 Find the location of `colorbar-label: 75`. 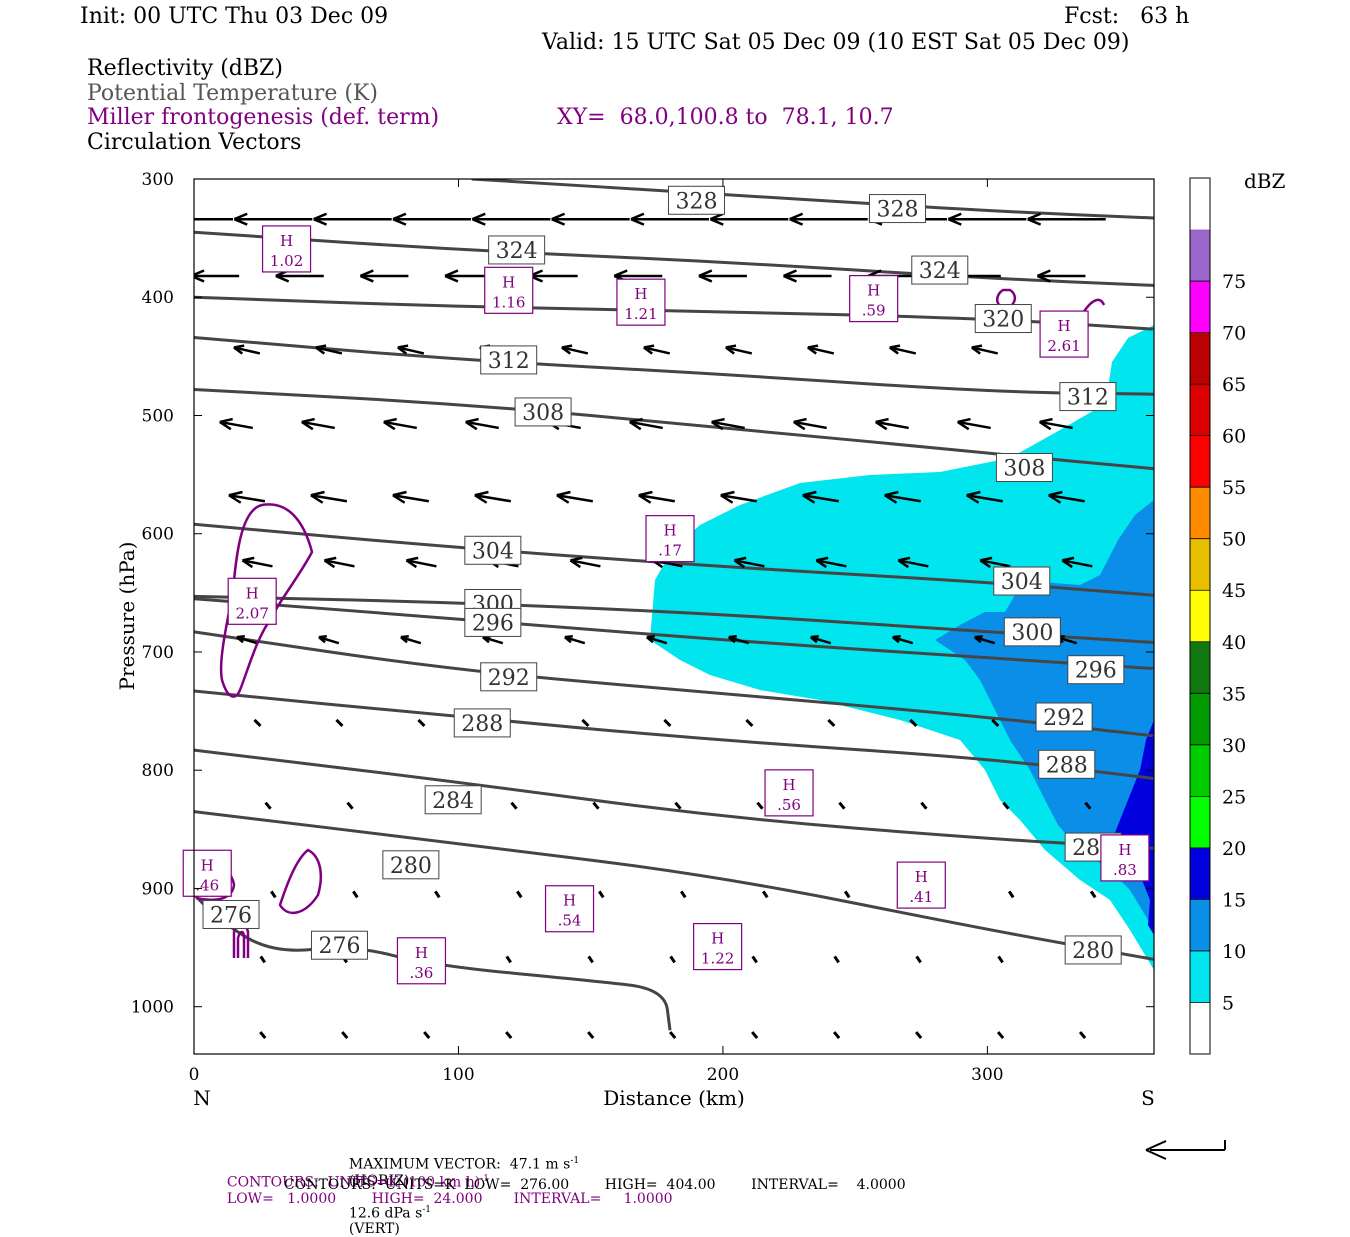

colorbar-label: 75 is located at coordinates (1234, 282).